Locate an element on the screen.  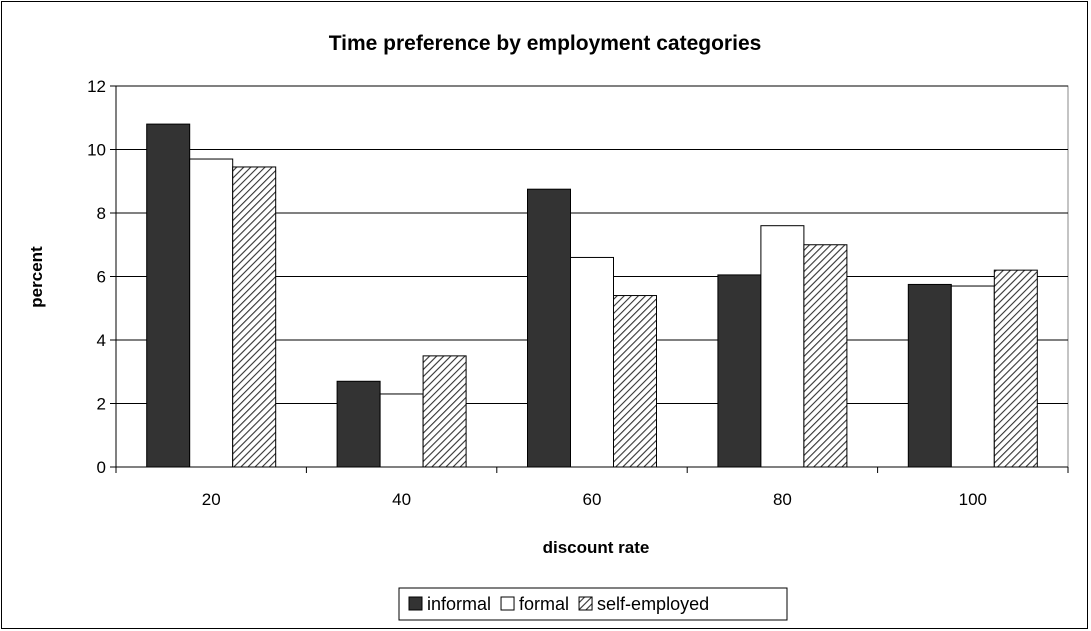
x-tick-label: 100 is located at coordinates (973, 499).